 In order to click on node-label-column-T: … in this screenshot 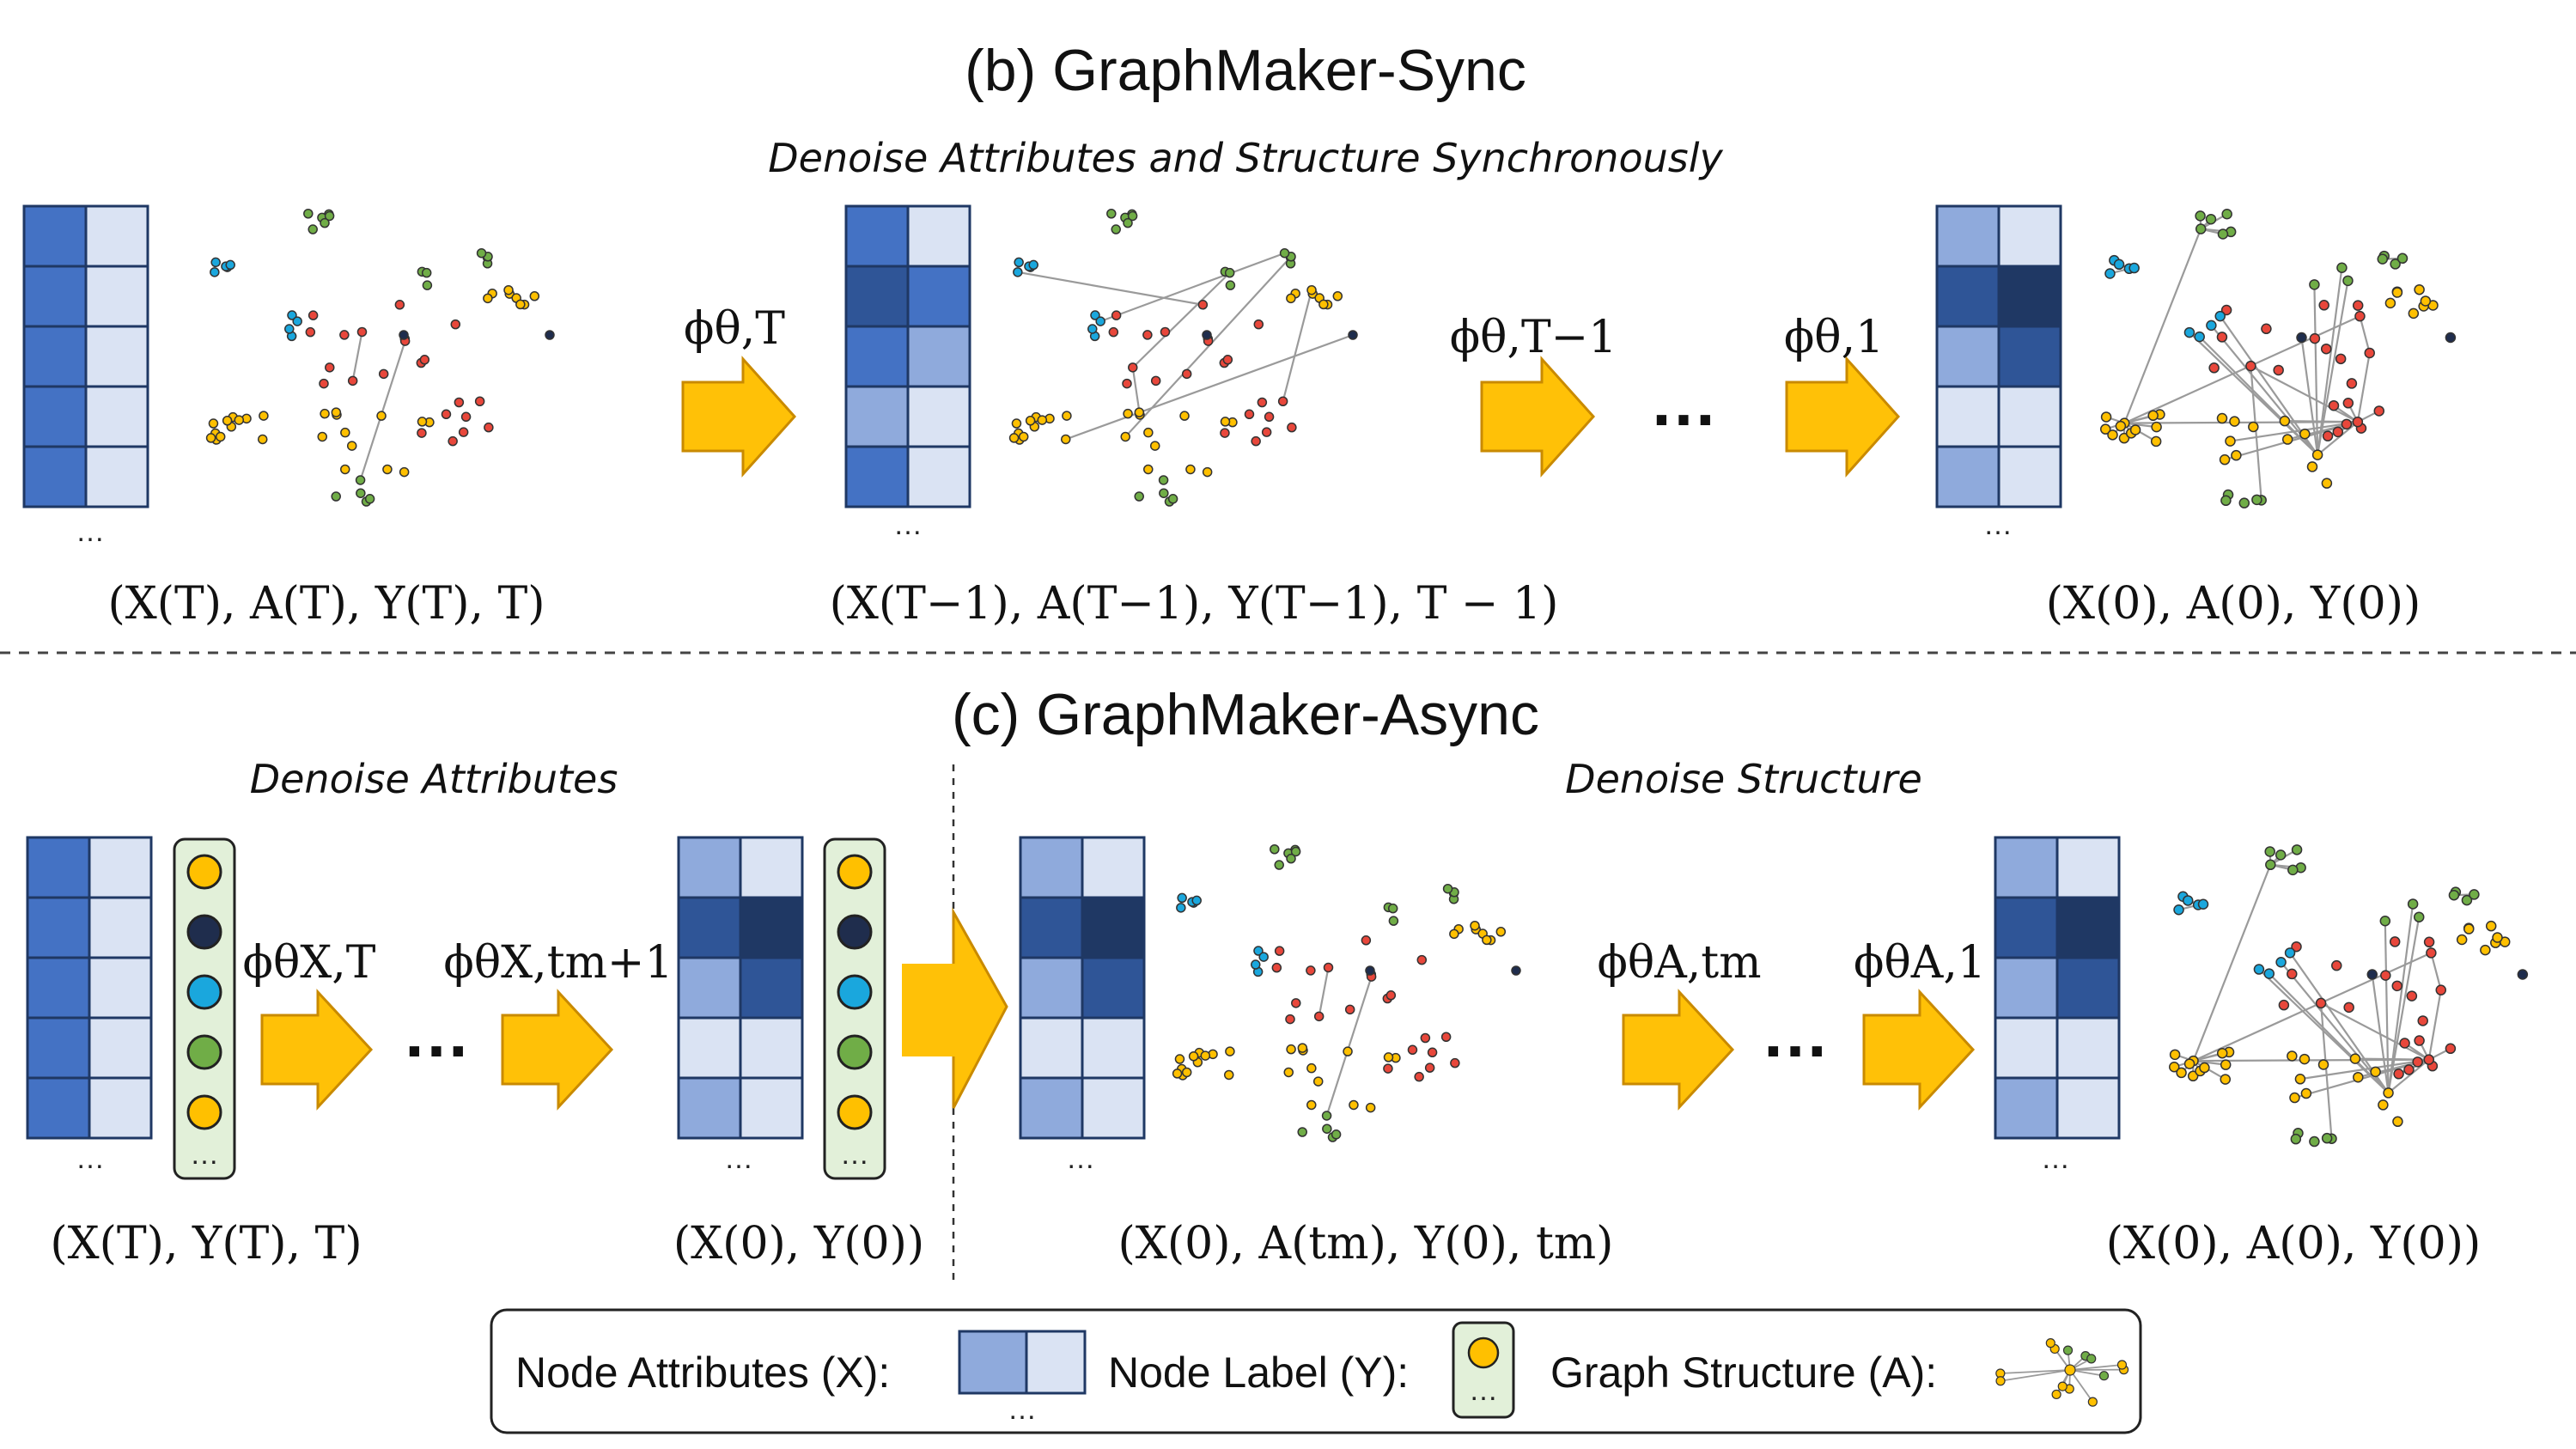, I will do `click(204, 1008)`.